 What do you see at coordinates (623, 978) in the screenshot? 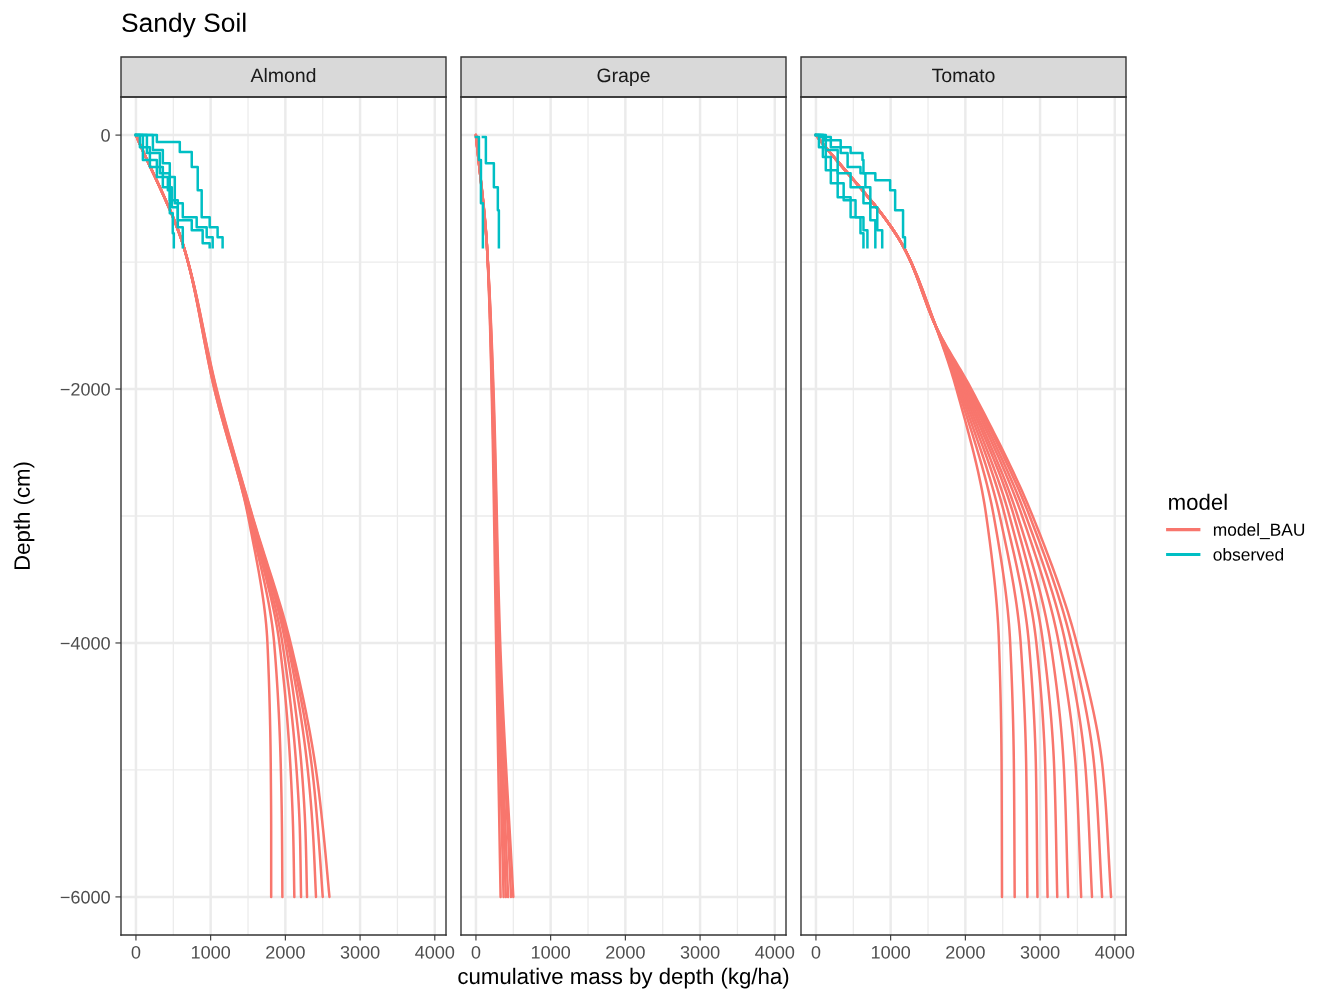
I see `x-axis-title: cumulative mass by depth (kg/ha)` at bounding box center [623, 978].